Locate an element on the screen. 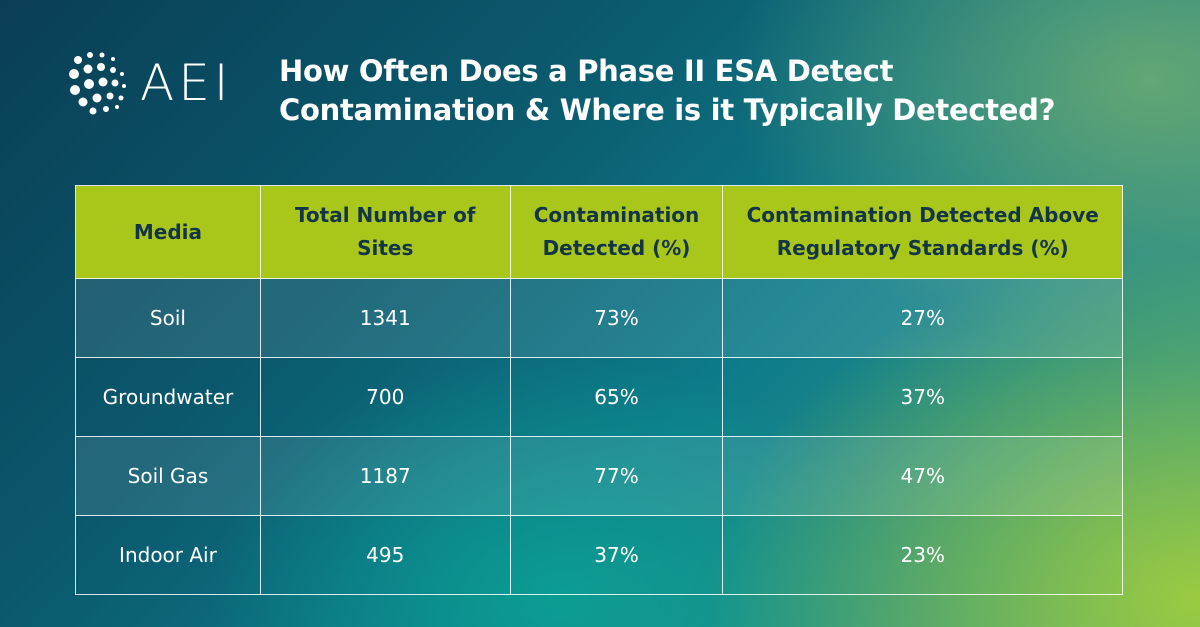 The height and width of the screenshot is (627, 1200). aei-logo: AEI is located at coordinates (150, 83).